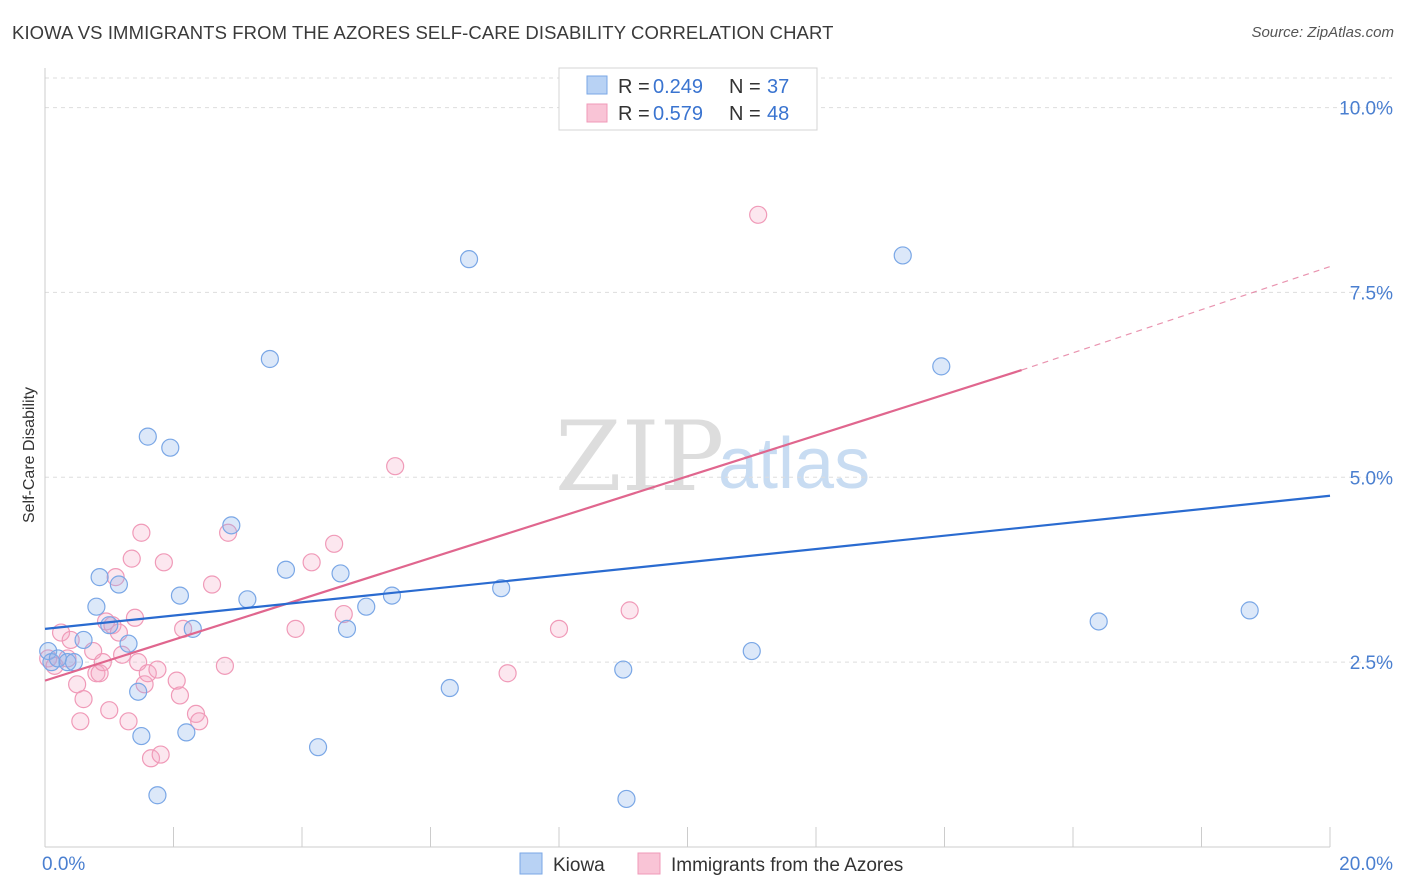  I want to click on watermark: ZIP atlas, so click(712, 457).